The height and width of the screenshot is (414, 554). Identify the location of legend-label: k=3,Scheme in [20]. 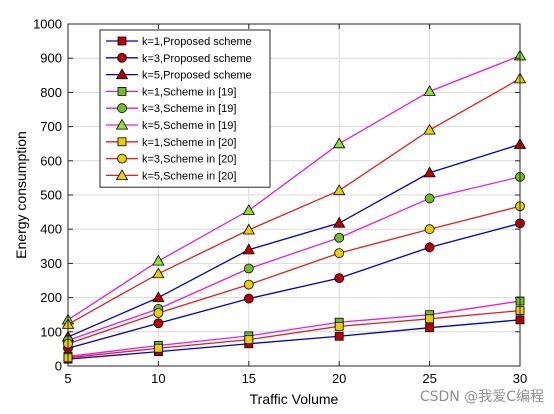
(189, 160).